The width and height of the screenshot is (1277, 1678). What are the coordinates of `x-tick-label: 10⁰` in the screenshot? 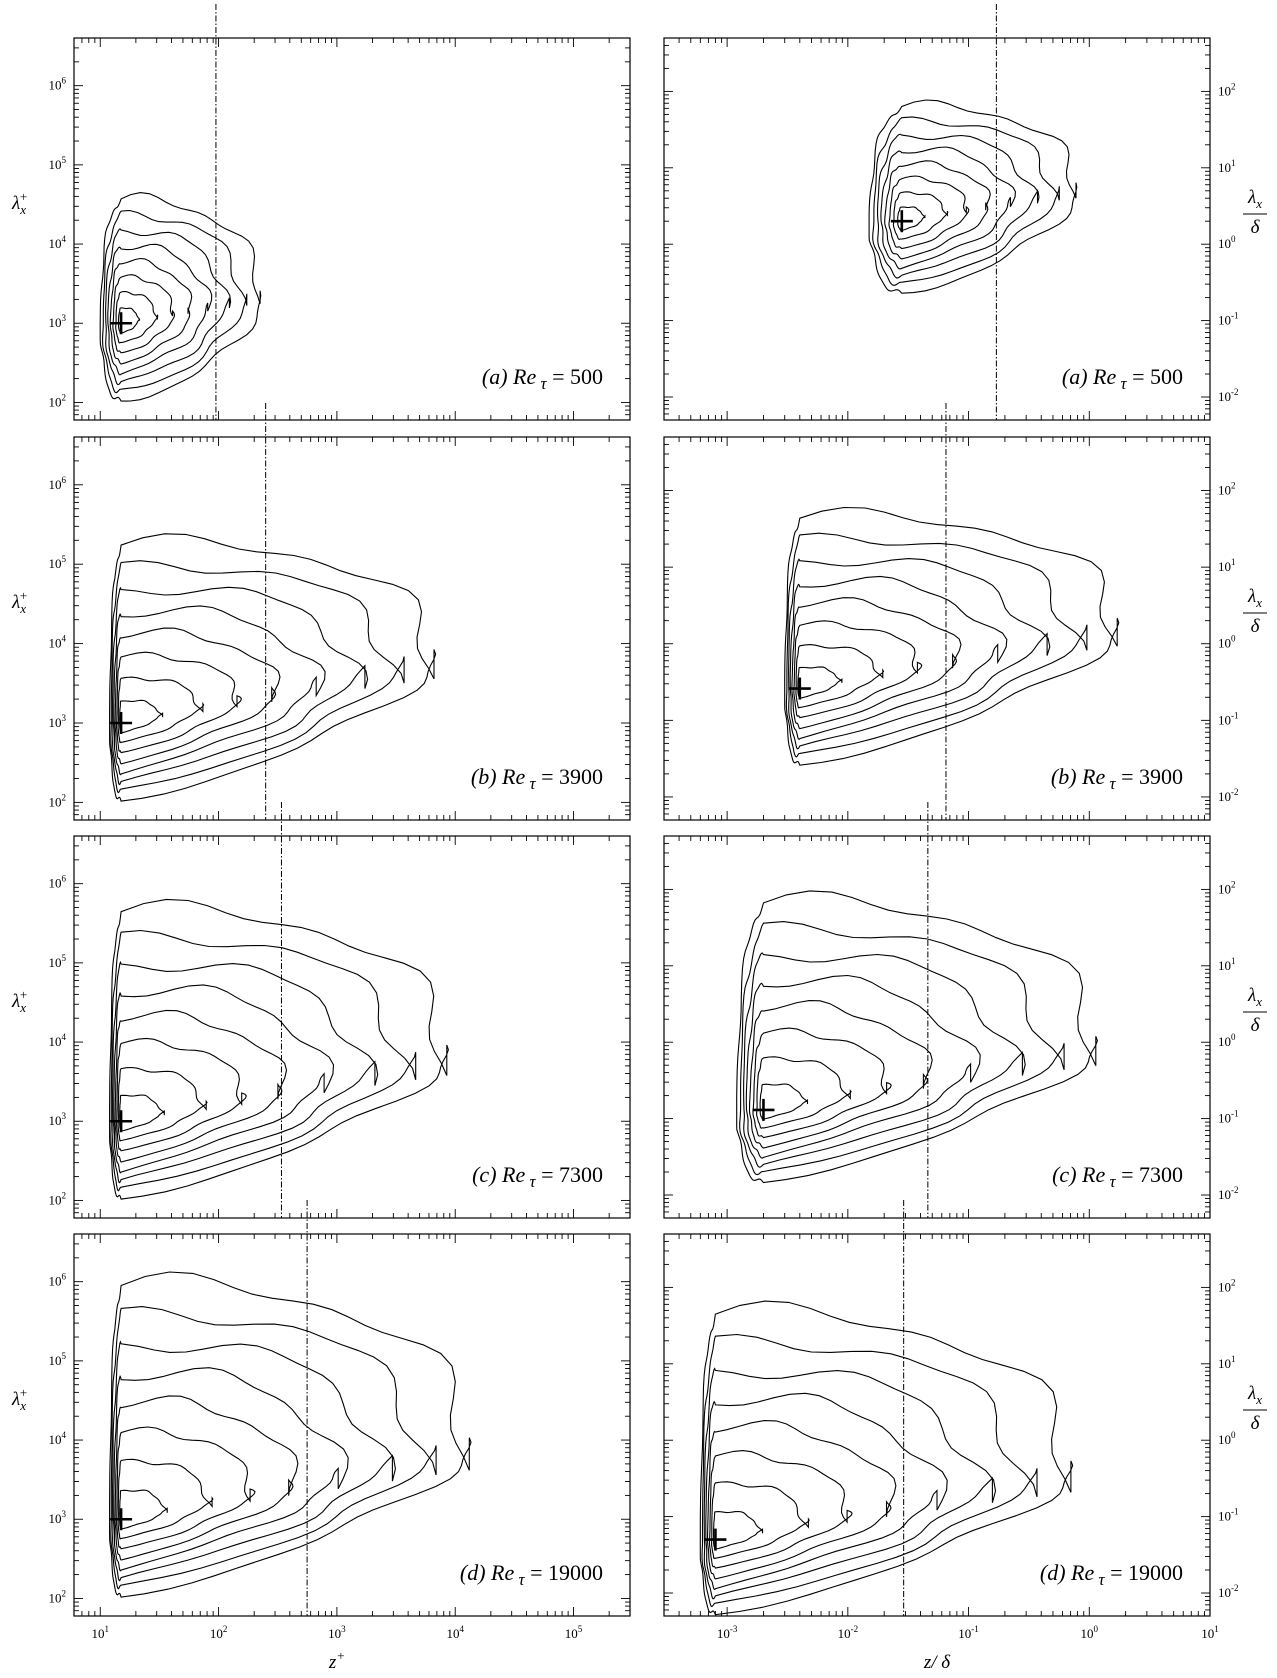 It's located at (1090, 1632).